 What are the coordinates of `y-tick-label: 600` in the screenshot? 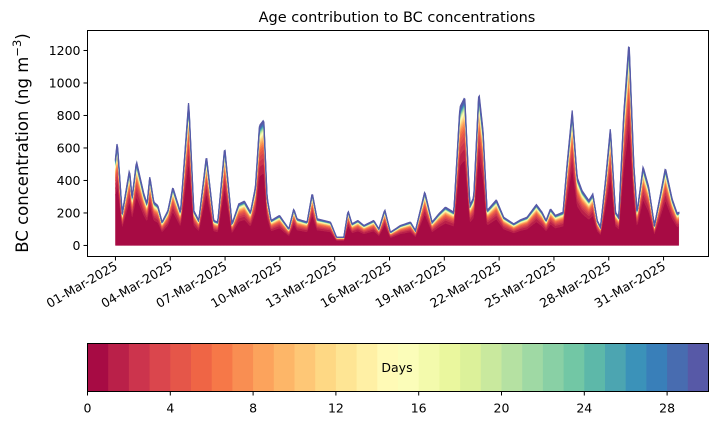 It's located at (69, 147).